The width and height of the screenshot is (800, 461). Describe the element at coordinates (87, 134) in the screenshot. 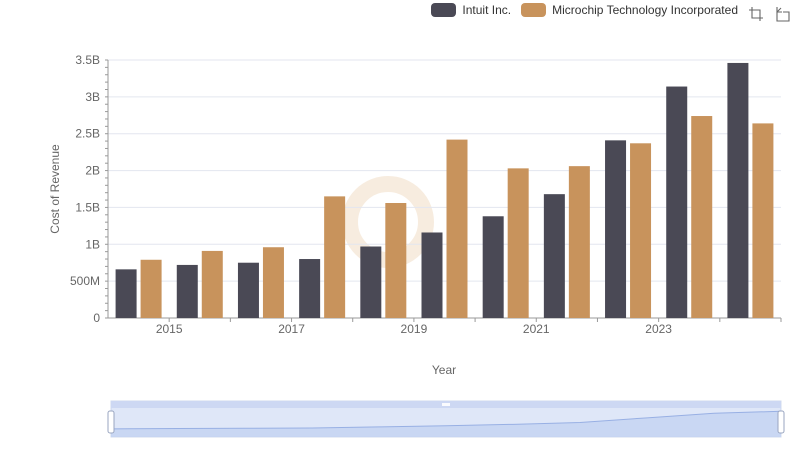

I see `y-tick-label: 2.5B` at that location.